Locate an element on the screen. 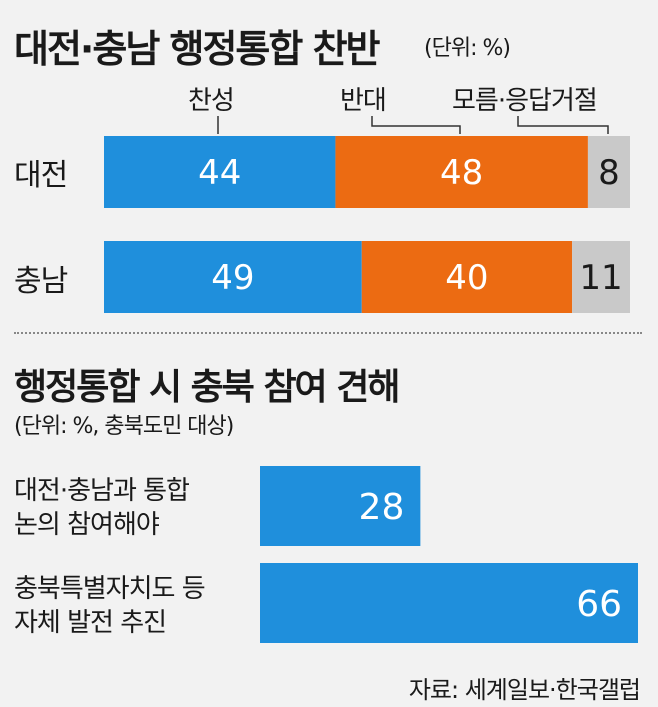 The width and height of the screenshot is (658, 707). bar-independent is located at coordinates (449, 603).